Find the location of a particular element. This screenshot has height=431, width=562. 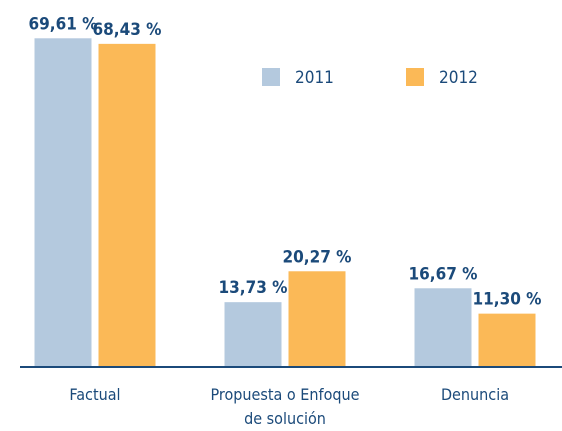

legend-label: 2011 is located at coordinates (314, 78).